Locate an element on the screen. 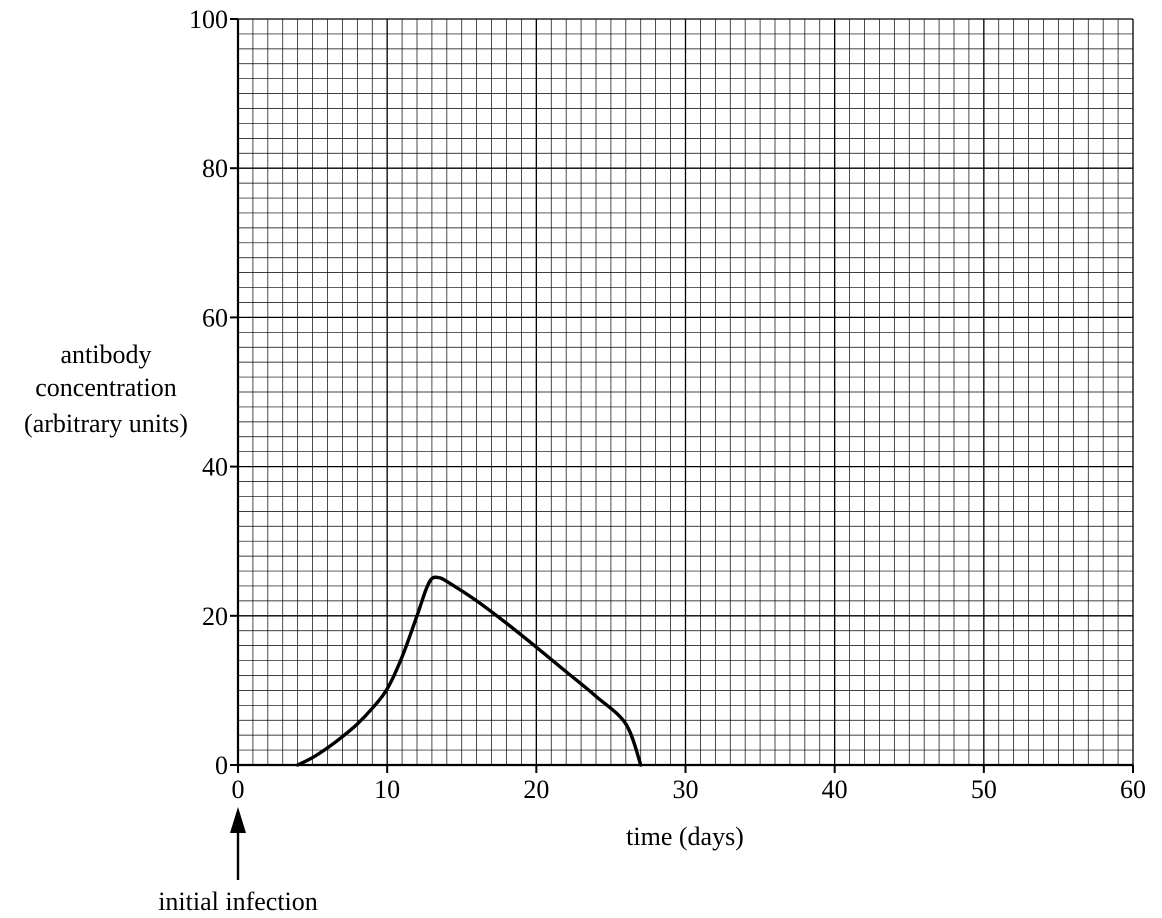  initial-infection-annotation: initial infection is located at coordinates (238, 861).